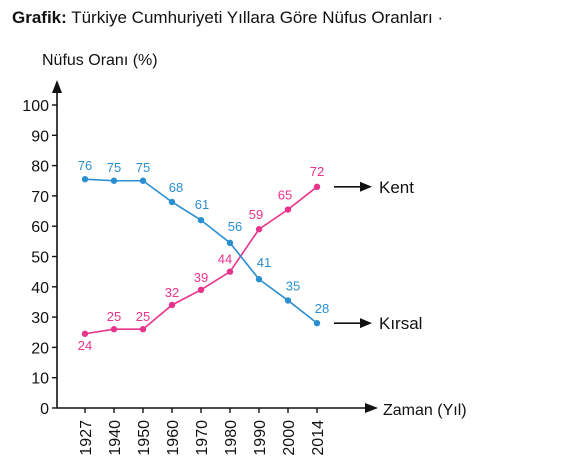  Describe the element at coordinates (40, 379) in the screenshot. I see `y-tick-label: 10` at that location.